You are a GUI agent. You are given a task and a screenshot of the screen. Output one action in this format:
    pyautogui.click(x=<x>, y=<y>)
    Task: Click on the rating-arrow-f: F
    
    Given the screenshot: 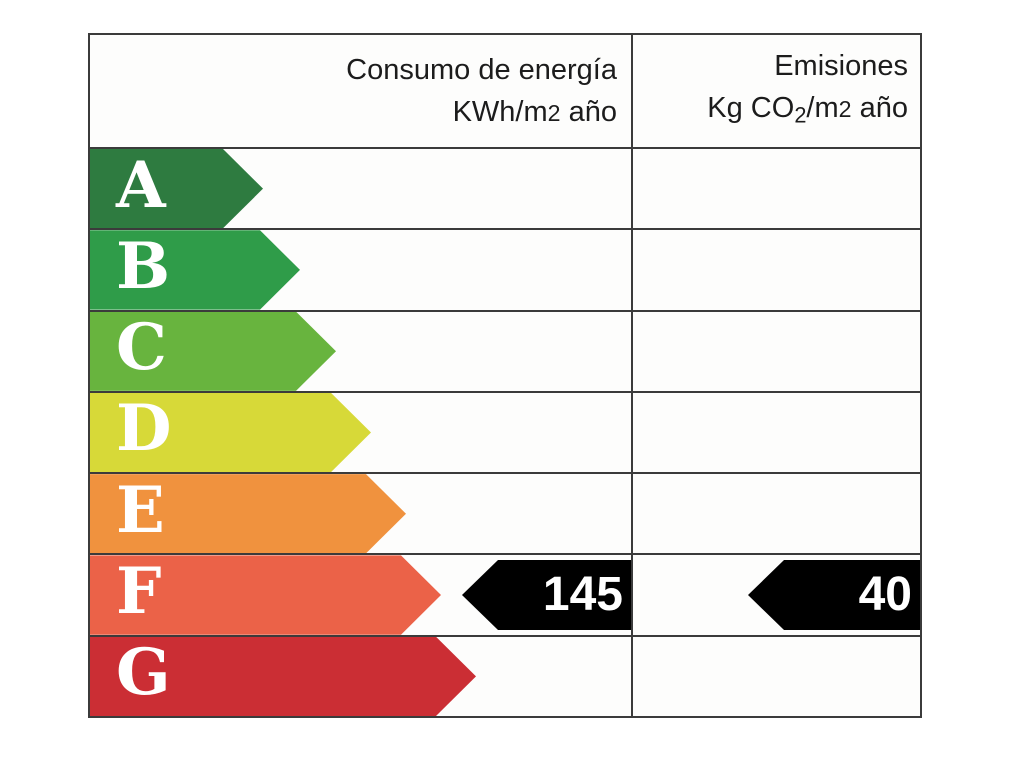 What is the action you would take?
    pyautogui.click(x=265, y=594)
    